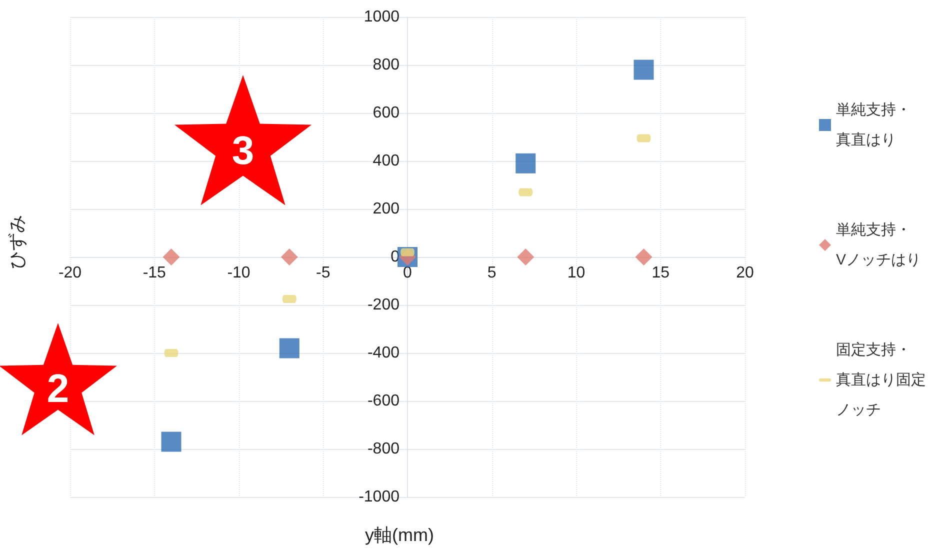  I want to click on x-tick-label: -20, so click(70, 273).